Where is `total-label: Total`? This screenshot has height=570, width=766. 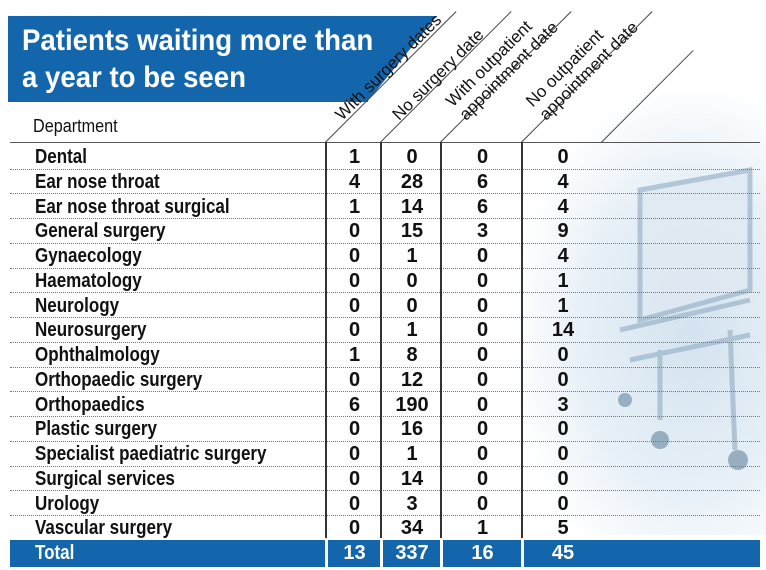
total-label: Total is located at coordinates (55, 553).